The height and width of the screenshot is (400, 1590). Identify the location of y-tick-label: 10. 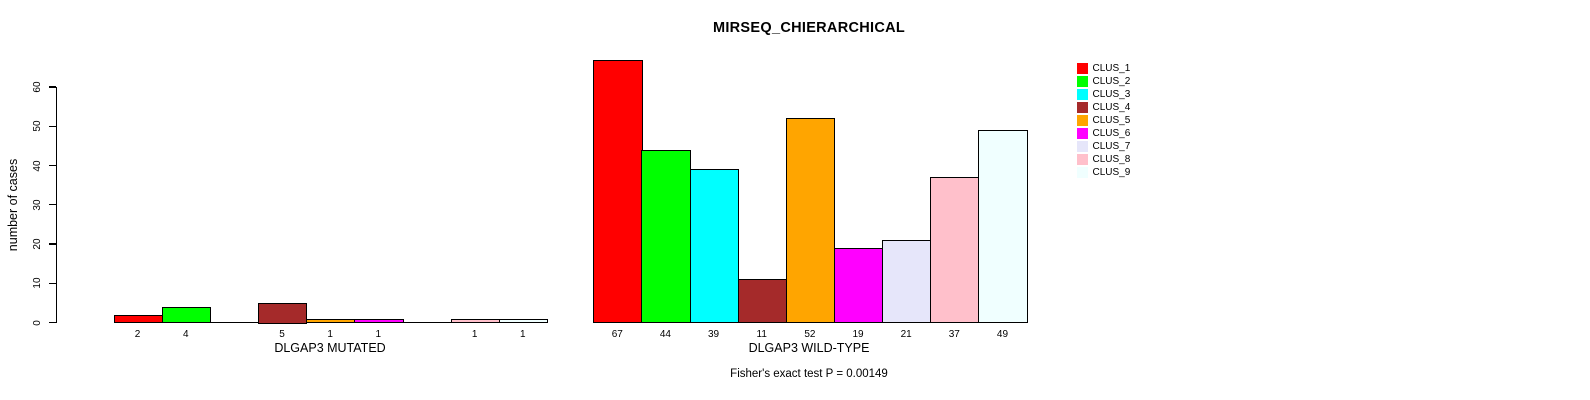
(37, 283).